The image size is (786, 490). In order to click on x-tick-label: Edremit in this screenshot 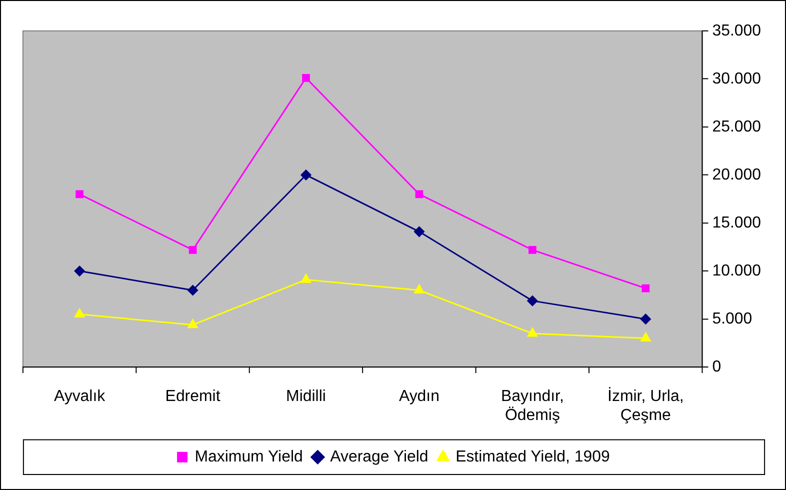, I will do `click(193, 396)`.